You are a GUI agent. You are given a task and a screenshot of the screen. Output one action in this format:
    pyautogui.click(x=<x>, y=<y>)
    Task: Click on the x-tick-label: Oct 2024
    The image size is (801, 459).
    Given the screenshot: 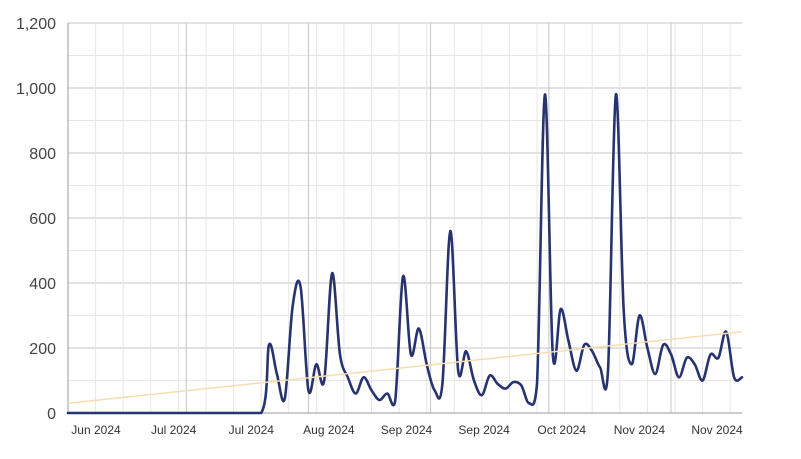 What is the action you would take?
    pyautogui.click(x=561, y=430)
    